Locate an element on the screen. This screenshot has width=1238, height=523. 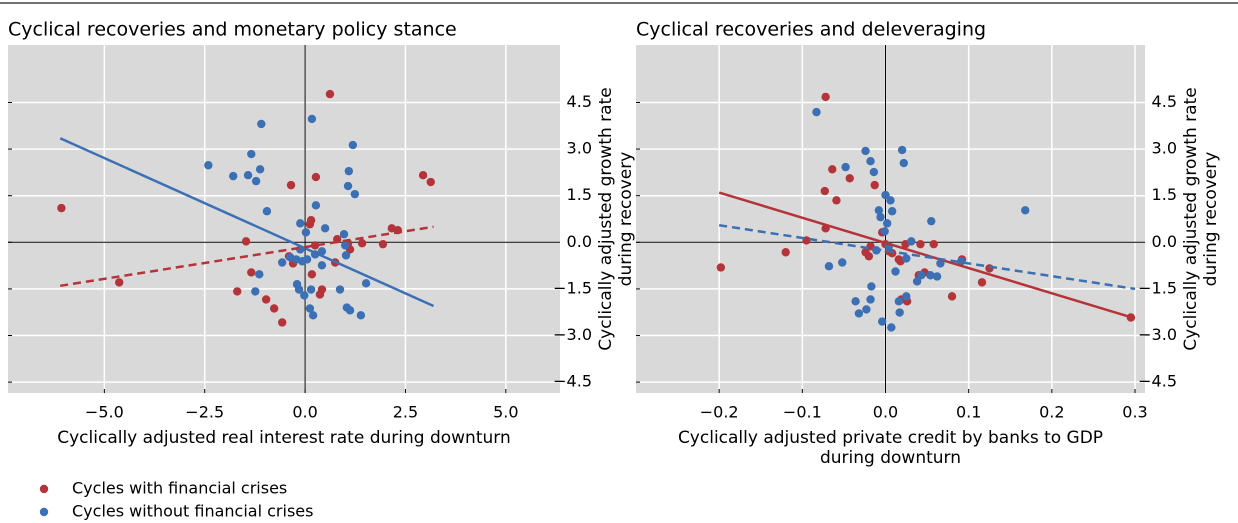
x-axis-label: during downturn is located at coordinates (890, 458).